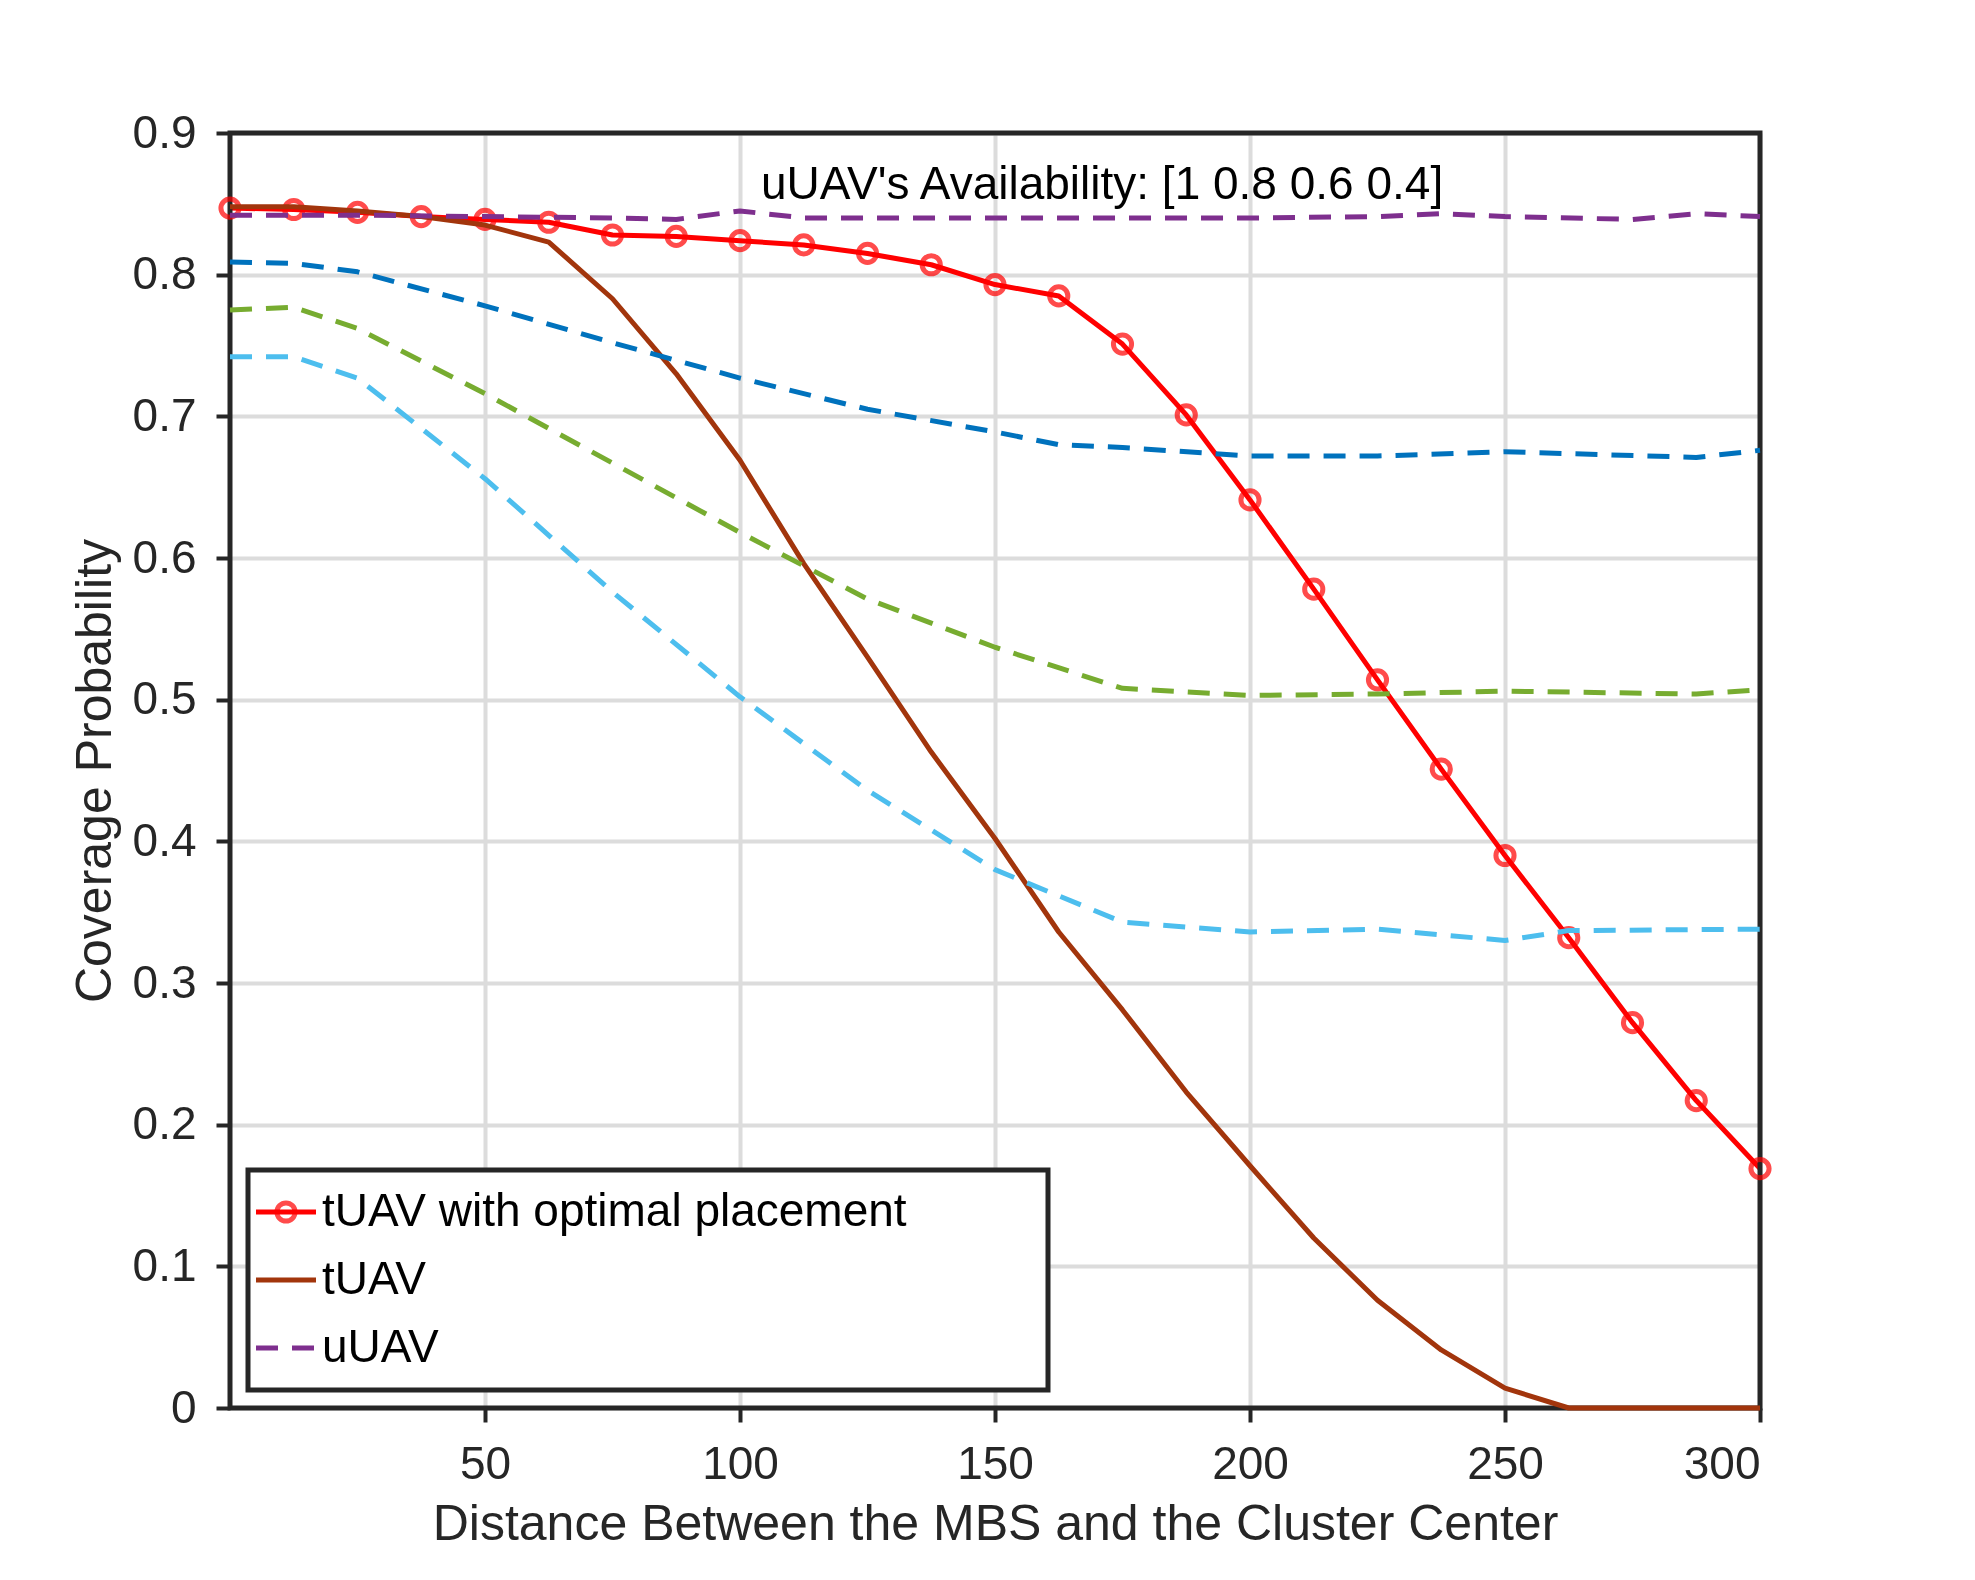  I want to click on y-tick-label: 0.1, so click(164, 1264).